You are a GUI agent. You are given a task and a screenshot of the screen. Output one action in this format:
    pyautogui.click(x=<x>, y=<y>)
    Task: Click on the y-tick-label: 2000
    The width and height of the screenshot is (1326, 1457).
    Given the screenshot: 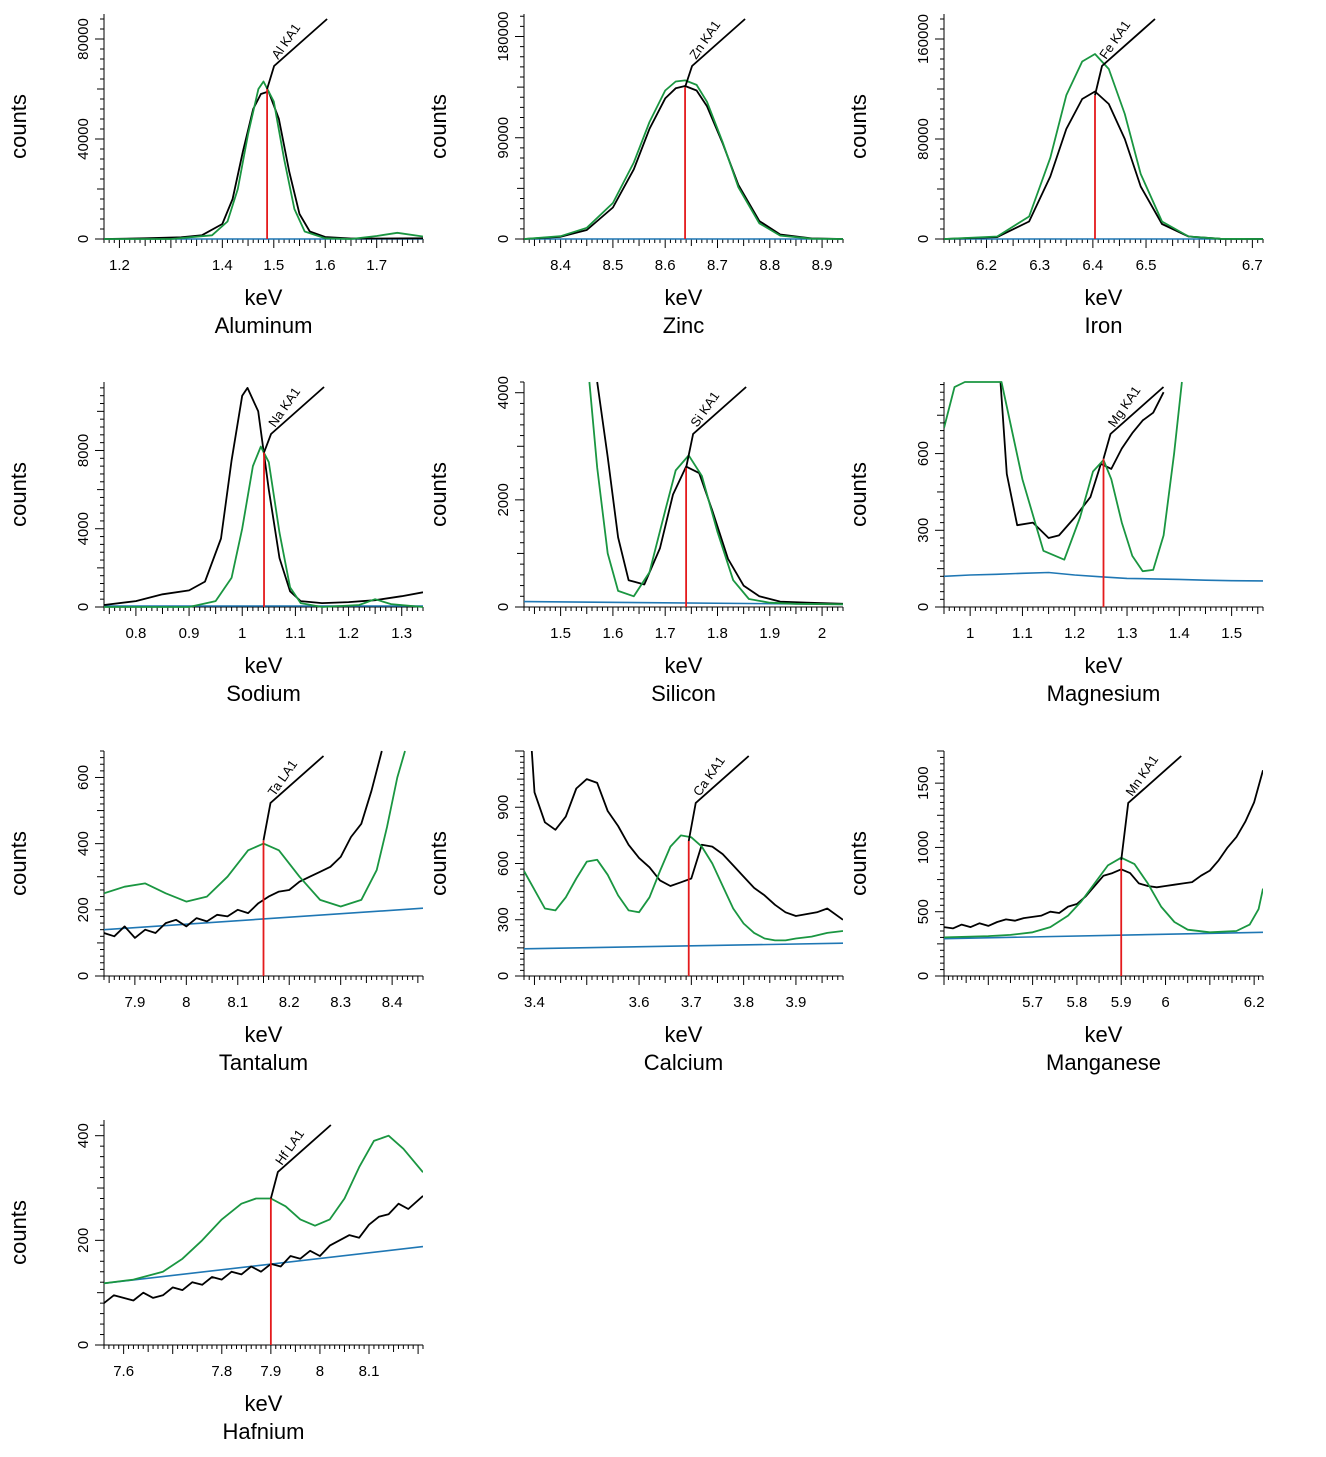 What is the action you would take?
    pyautogui.click(x=503, y=499)
    